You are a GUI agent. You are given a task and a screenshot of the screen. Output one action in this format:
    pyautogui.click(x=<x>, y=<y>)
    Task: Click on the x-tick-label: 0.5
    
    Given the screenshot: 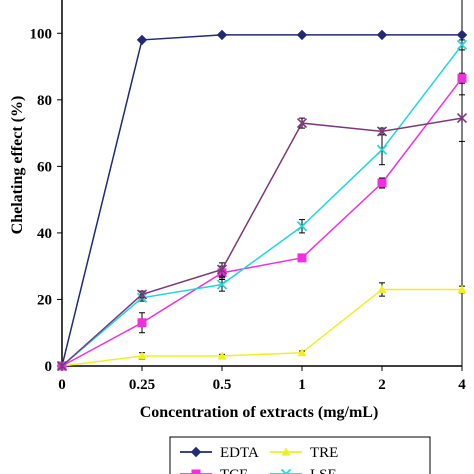 What is the action you would take?
    pyautogui.click(x=222, y=385)
    